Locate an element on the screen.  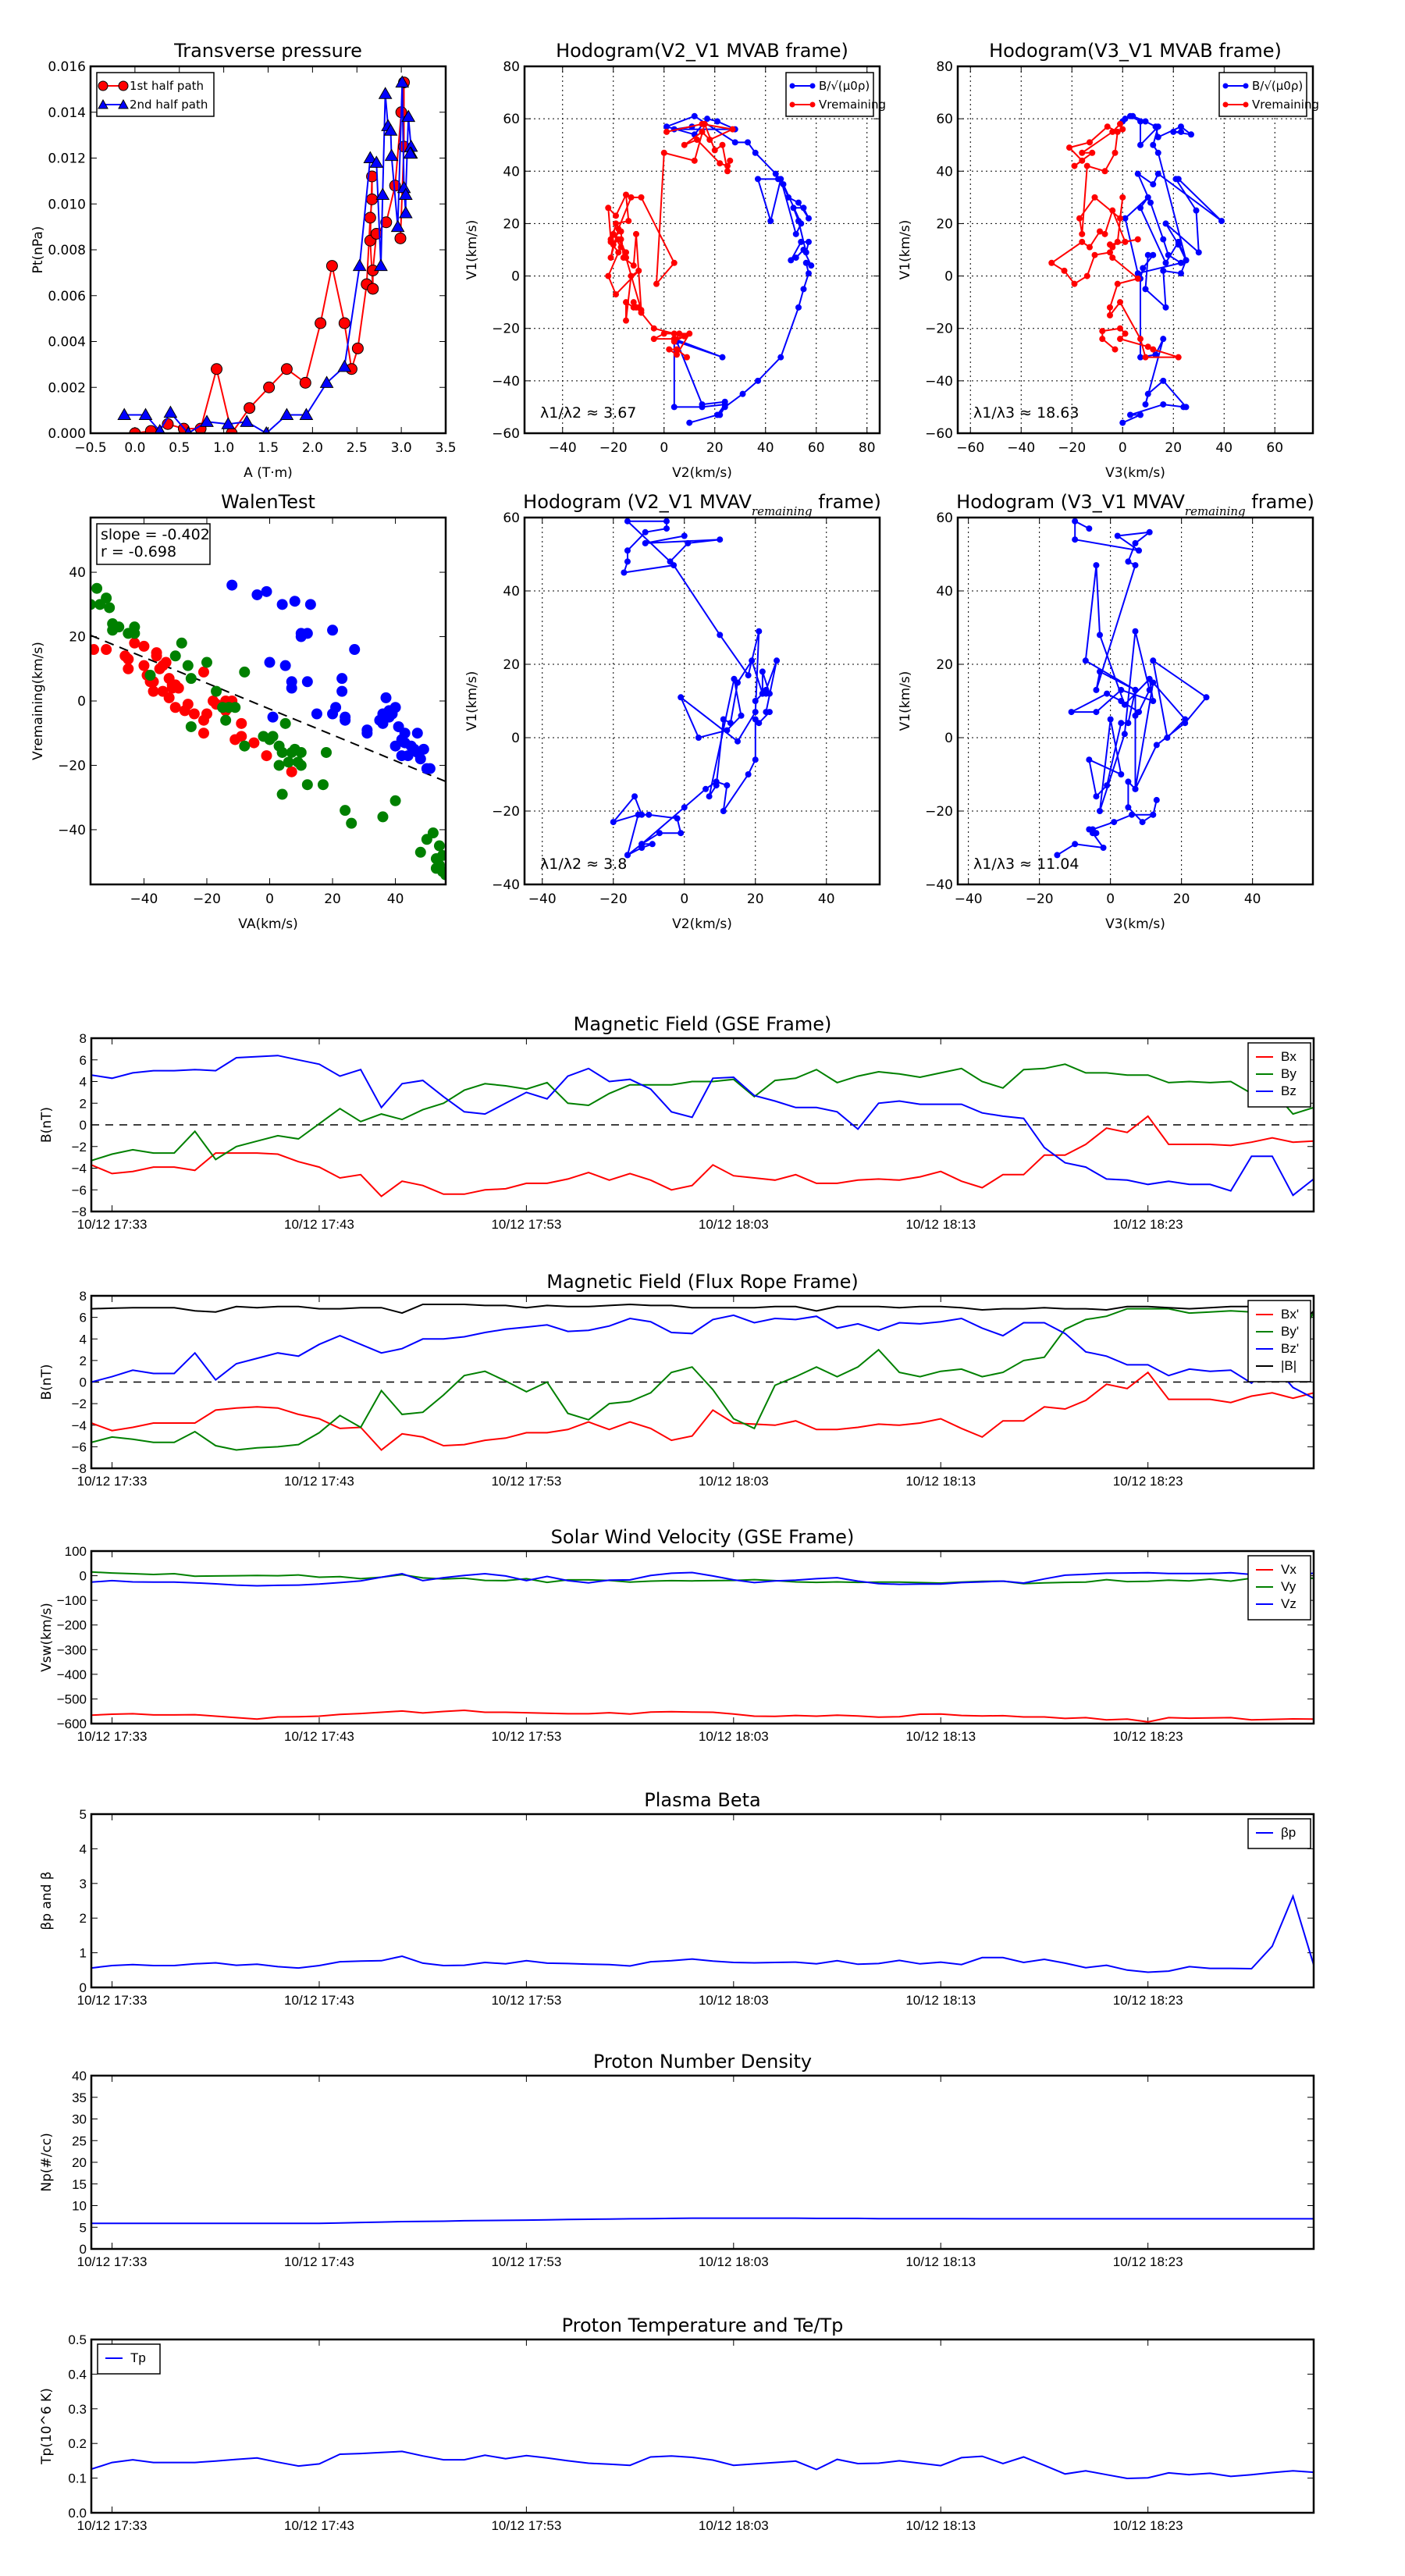
chart-title: Hodogram(V3_V1 MVAB frame) is located at coordinates (1136, 51).